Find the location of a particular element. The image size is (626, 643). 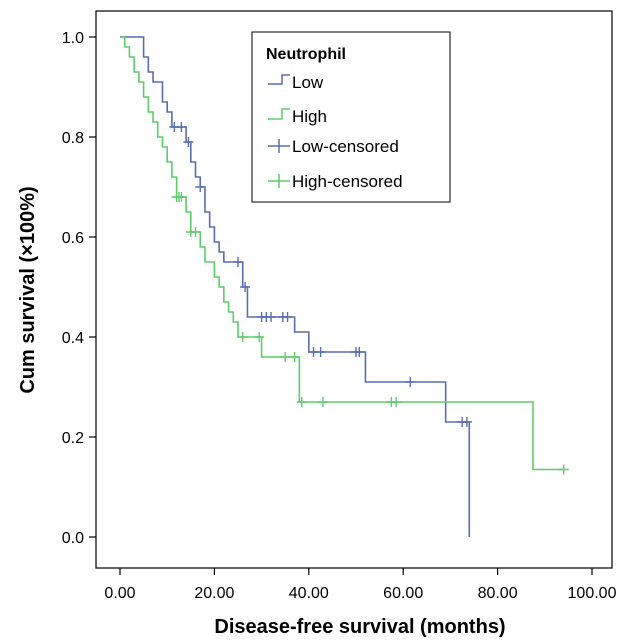

y-tick-label: 0.2 is located at coordinates (73, 438).